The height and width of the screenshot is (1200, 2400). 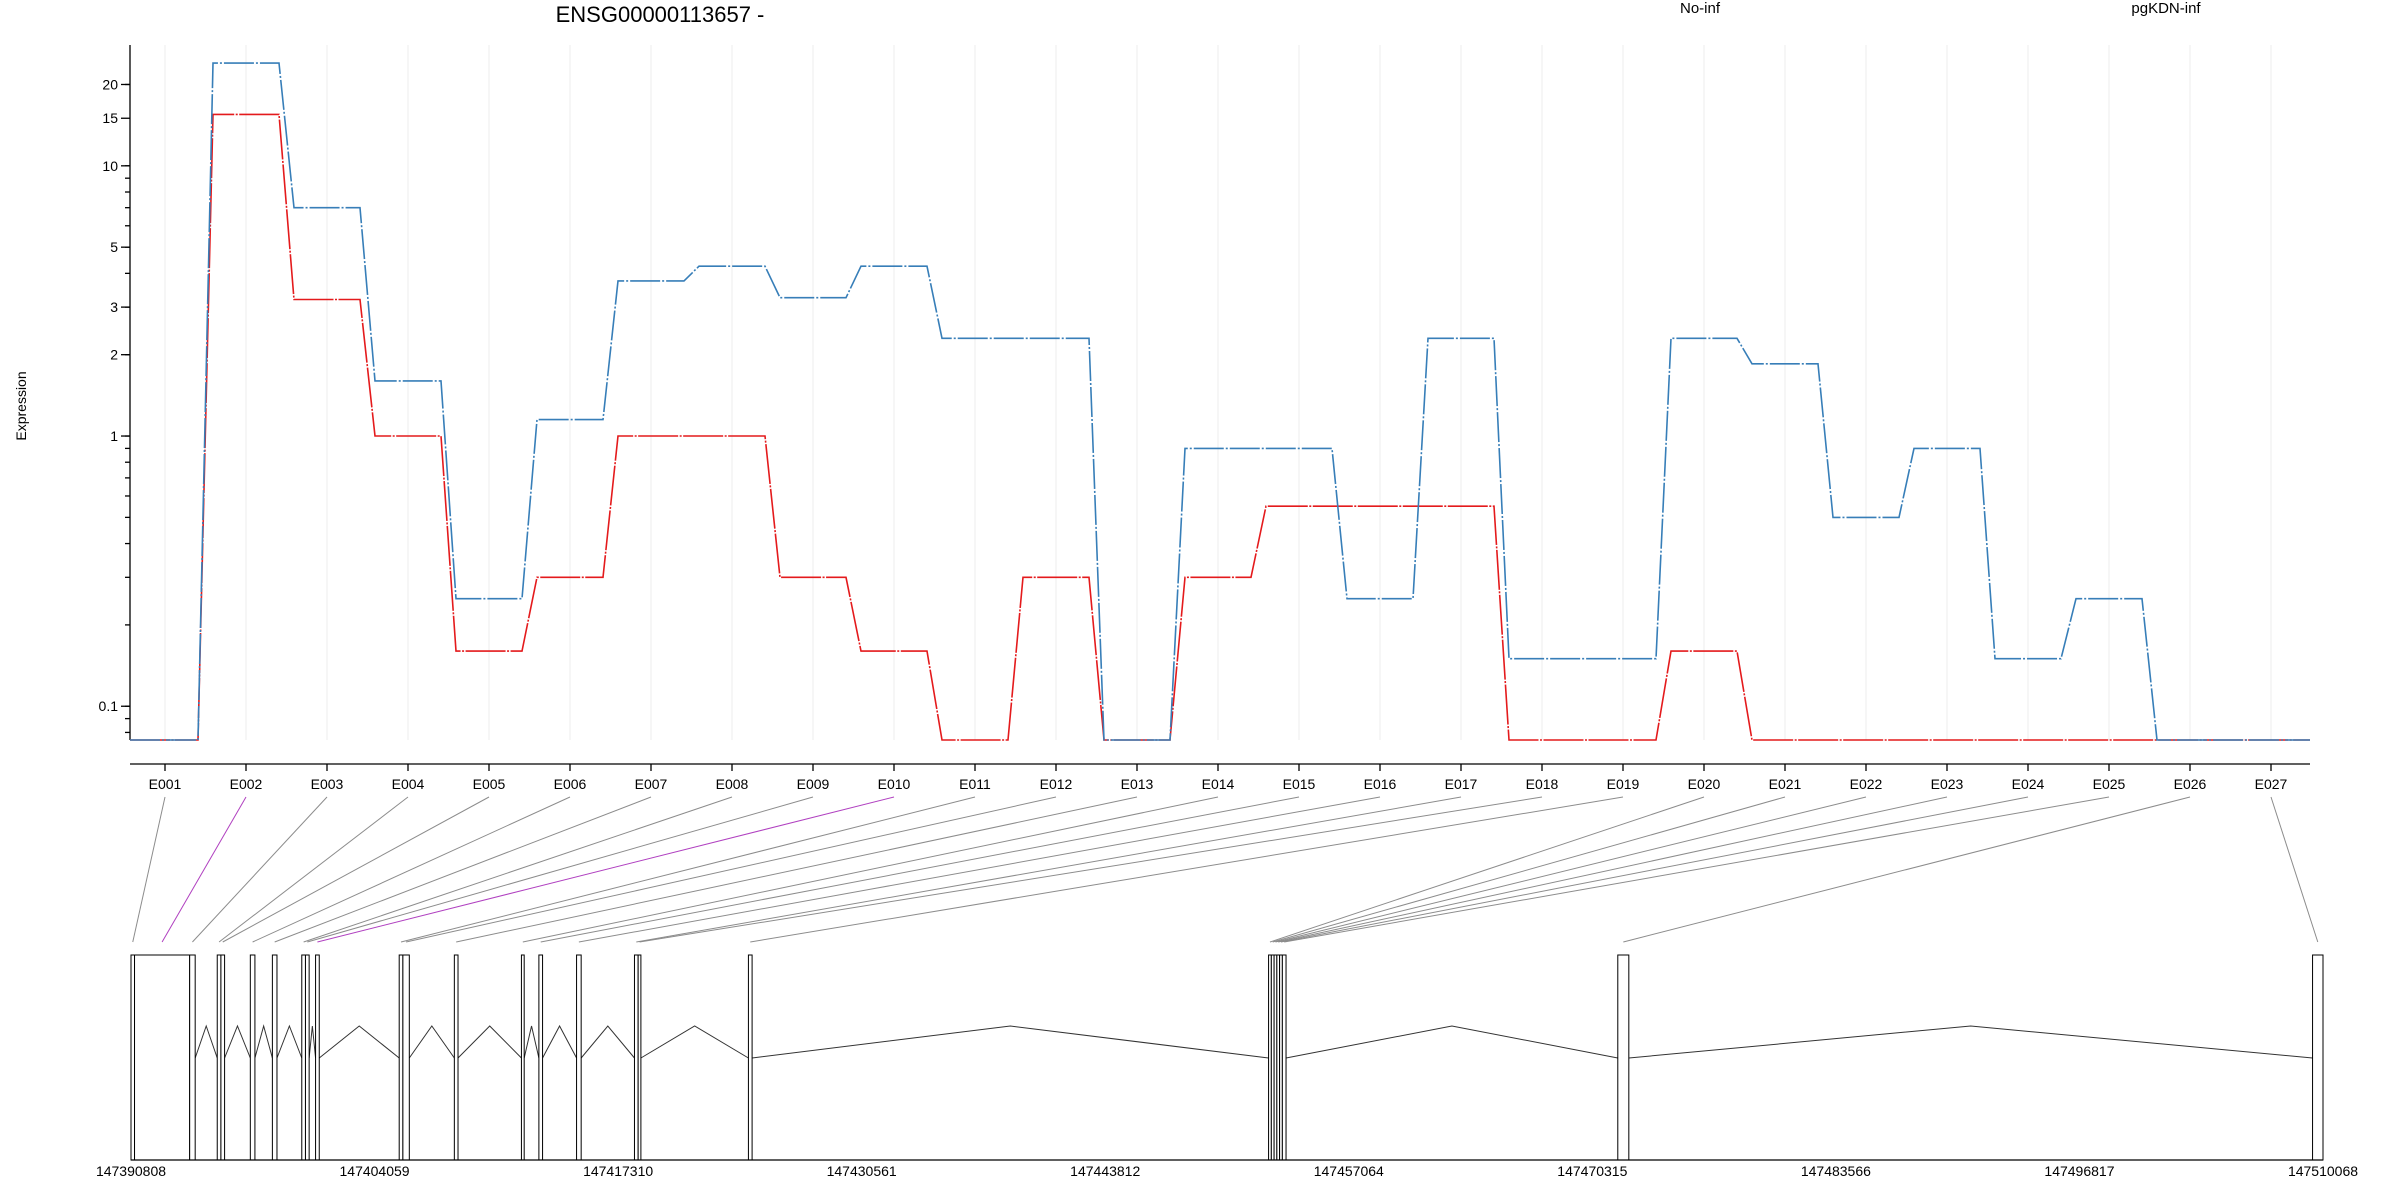 I want to click on y-tick-label: 10, so click(x=110, y=166).